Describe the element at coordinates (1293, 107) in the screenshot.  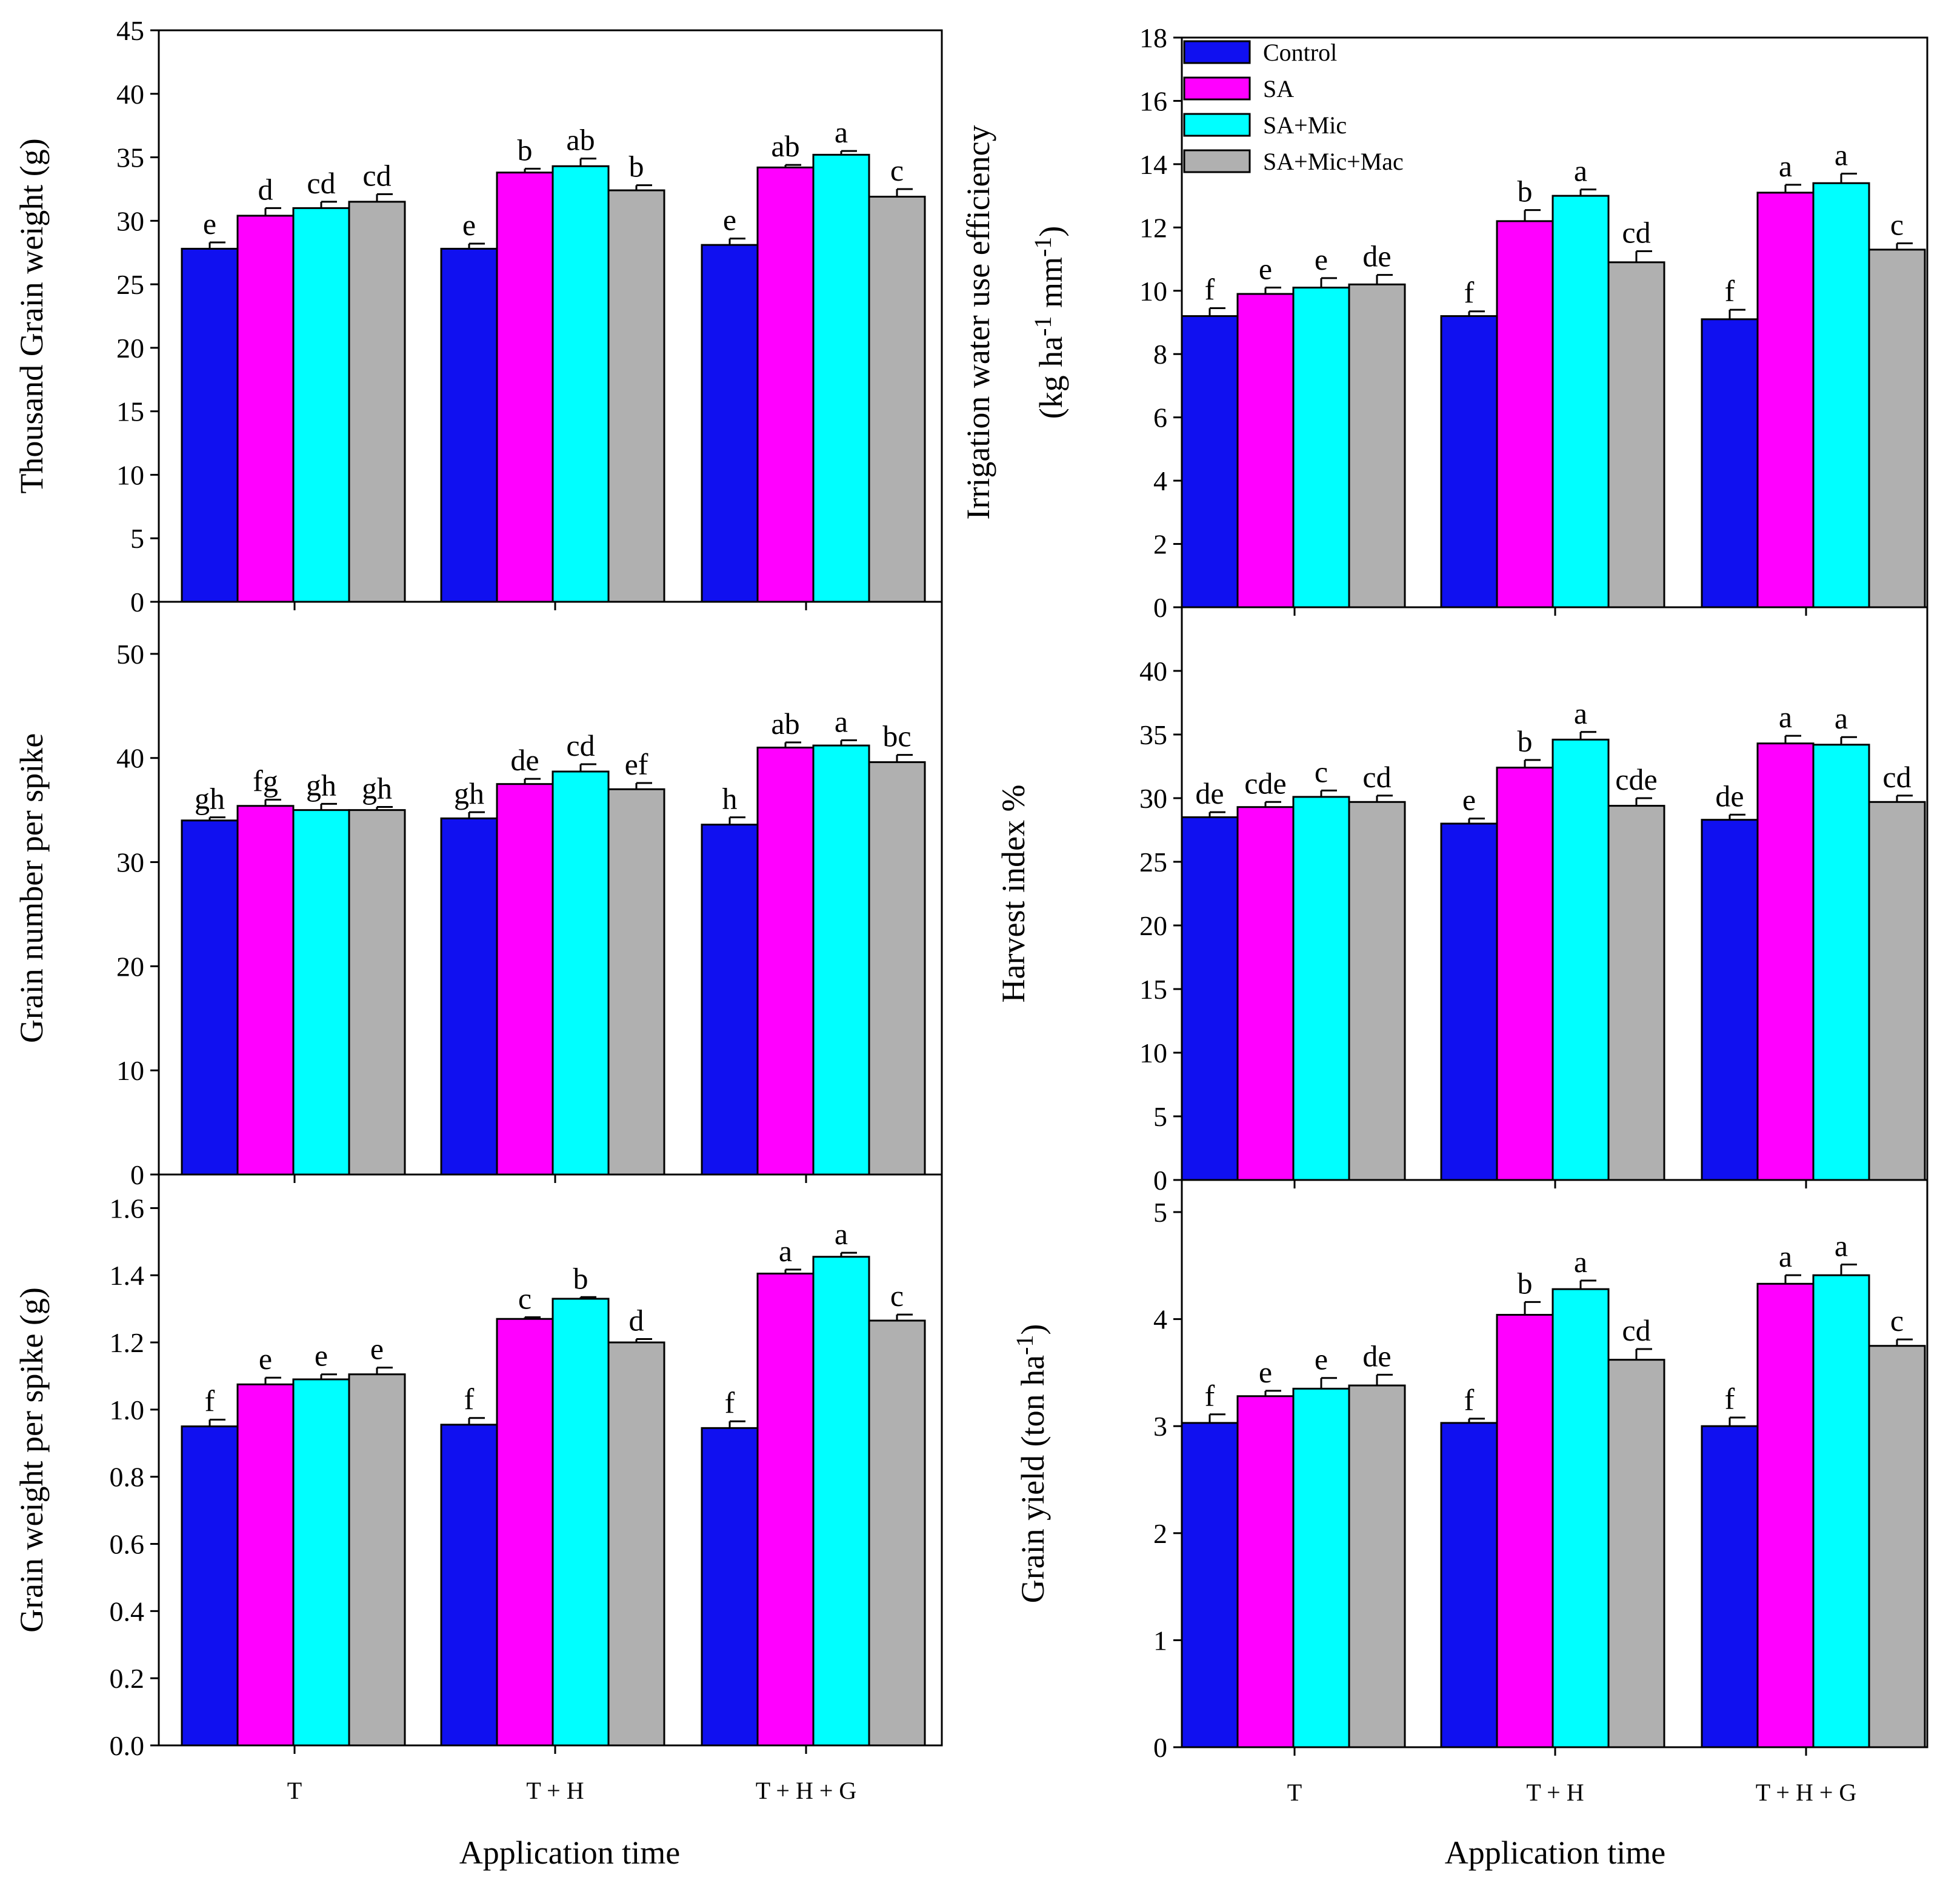
I see `legend: Control SA SA+Mic SA+Mic+Mac` at that location.